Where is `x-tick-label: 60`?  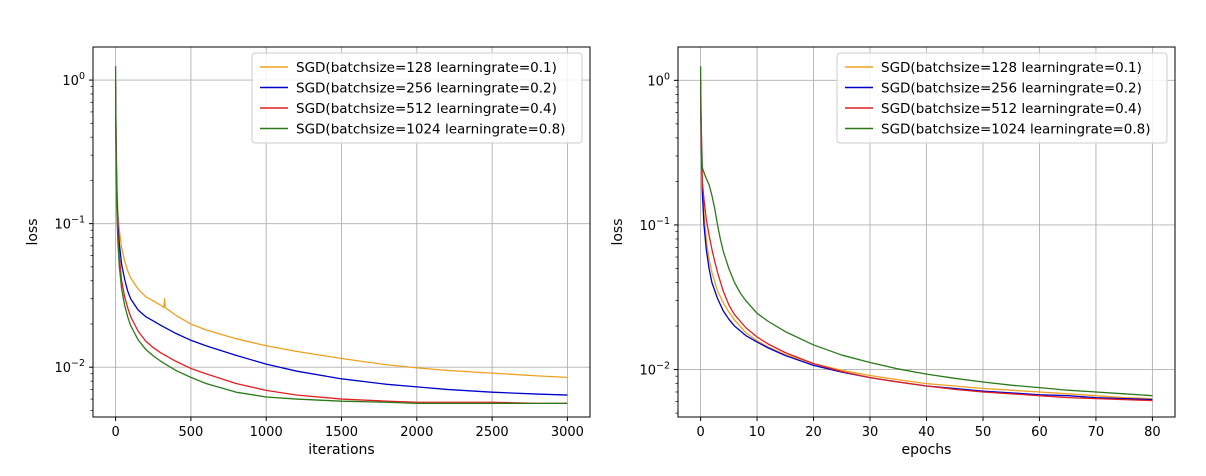 x-tick-label: 60 is located at coordinates (1039, 432).